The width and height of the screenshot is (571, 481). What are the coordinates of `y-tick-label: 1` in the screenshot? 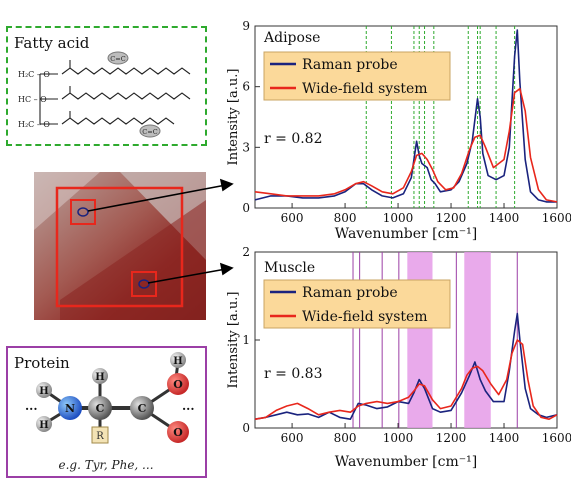 It's located at (246, 340).